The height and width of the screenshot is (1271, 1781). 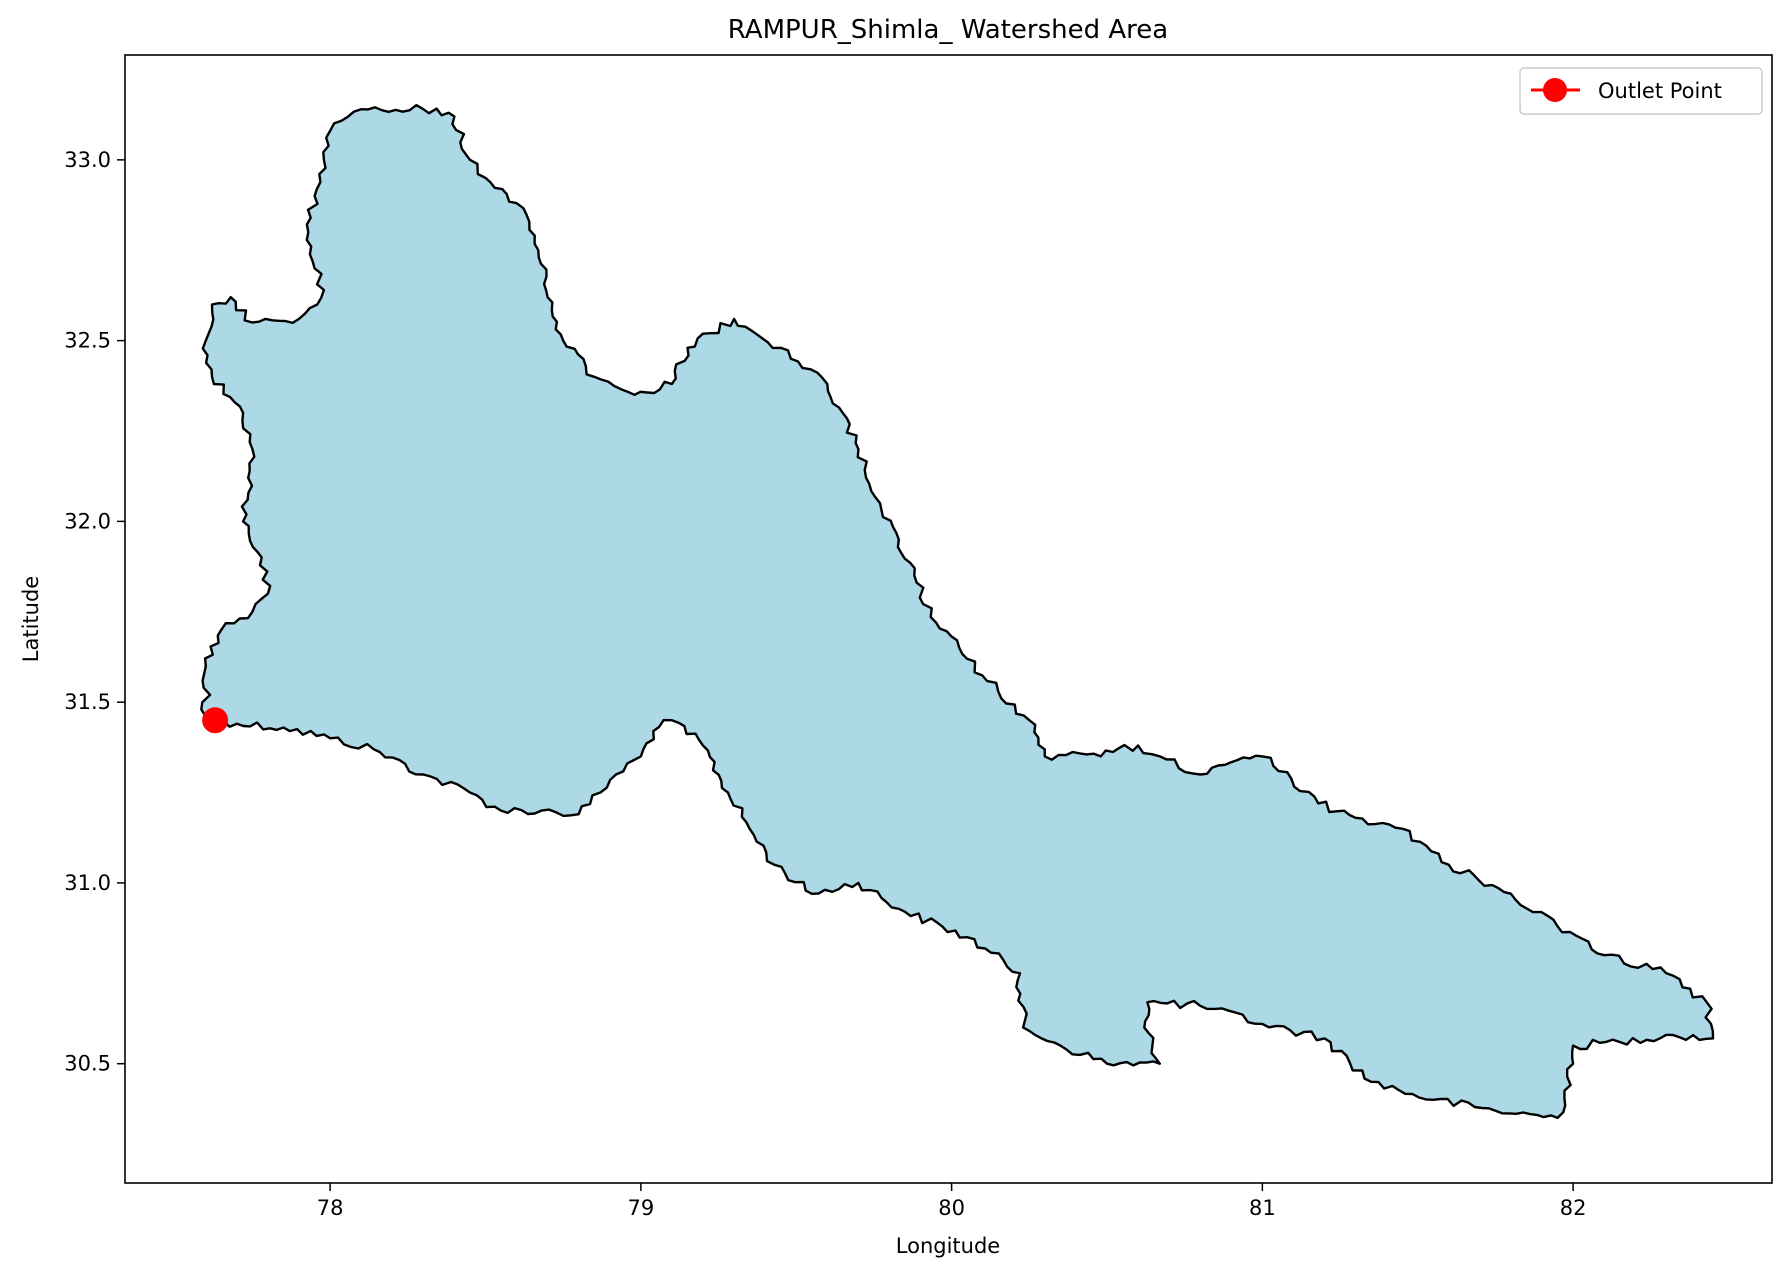 What do you see at coordinates (31, 619) in the screenshot?
I see `y-axis-label: Latitude` at bounding box center [31, 619].